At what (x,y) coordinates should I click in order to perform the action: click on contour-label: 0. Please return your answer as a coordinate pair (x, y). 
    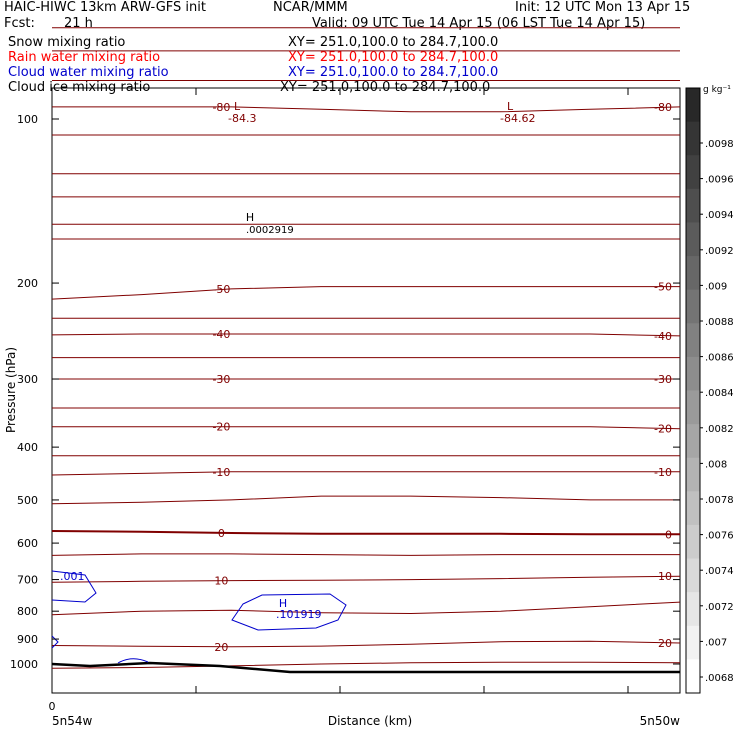
    Looking at the image, I should click on (668, 534).